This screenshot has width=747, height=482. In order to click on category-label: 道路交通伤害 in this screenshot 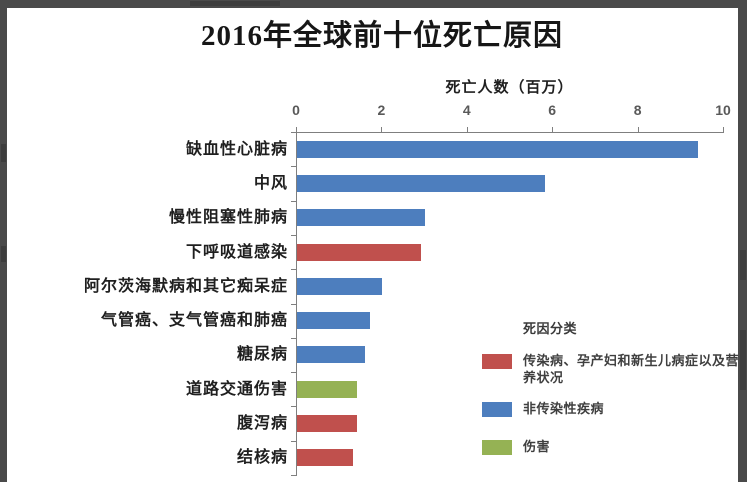, I will do `click(236, 389)`.